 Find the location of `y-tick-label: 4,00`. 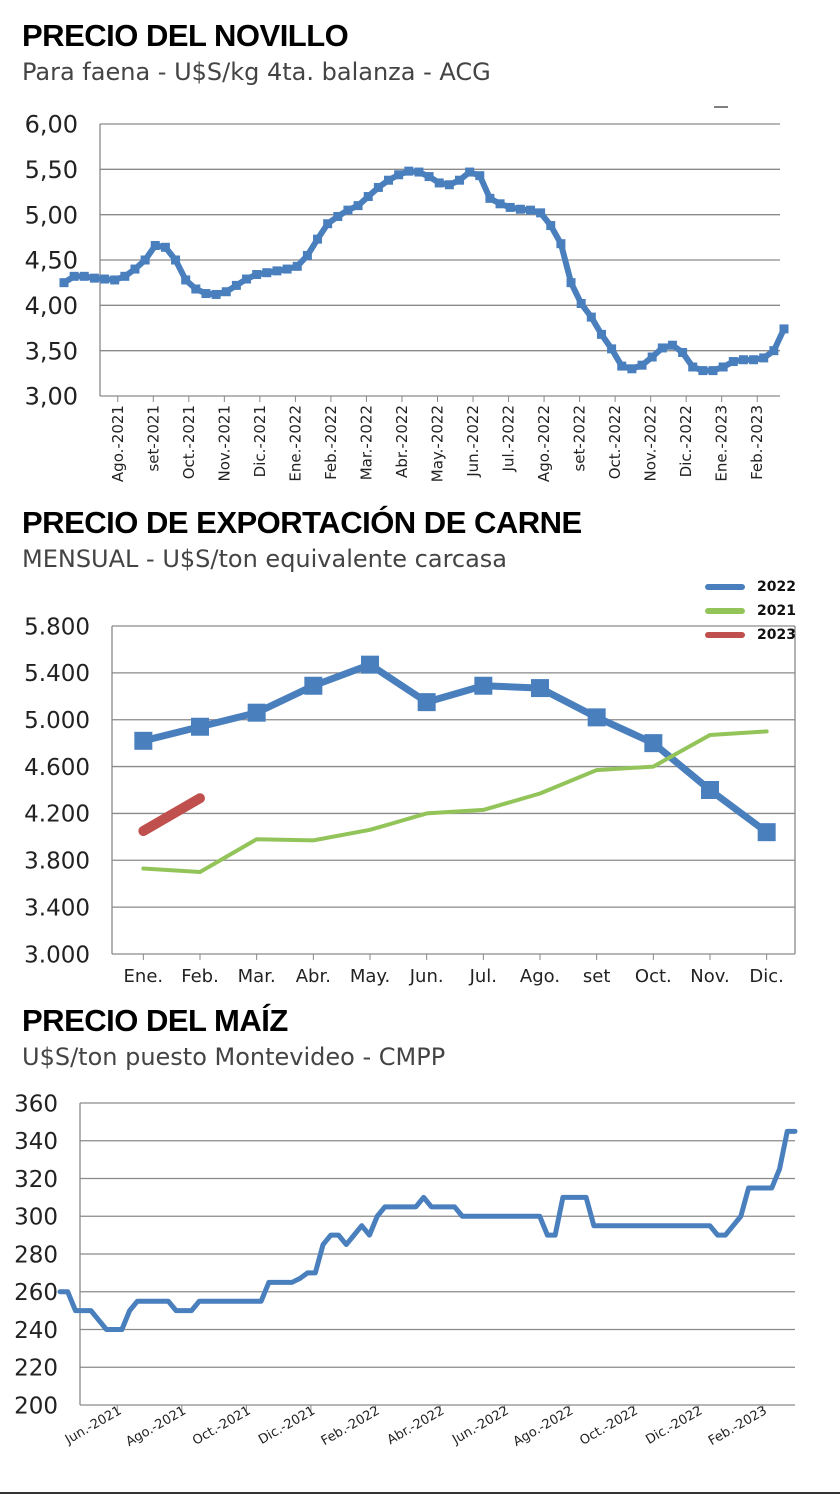

y-tick-label: 4,00 is located at coordinates (51, 306).